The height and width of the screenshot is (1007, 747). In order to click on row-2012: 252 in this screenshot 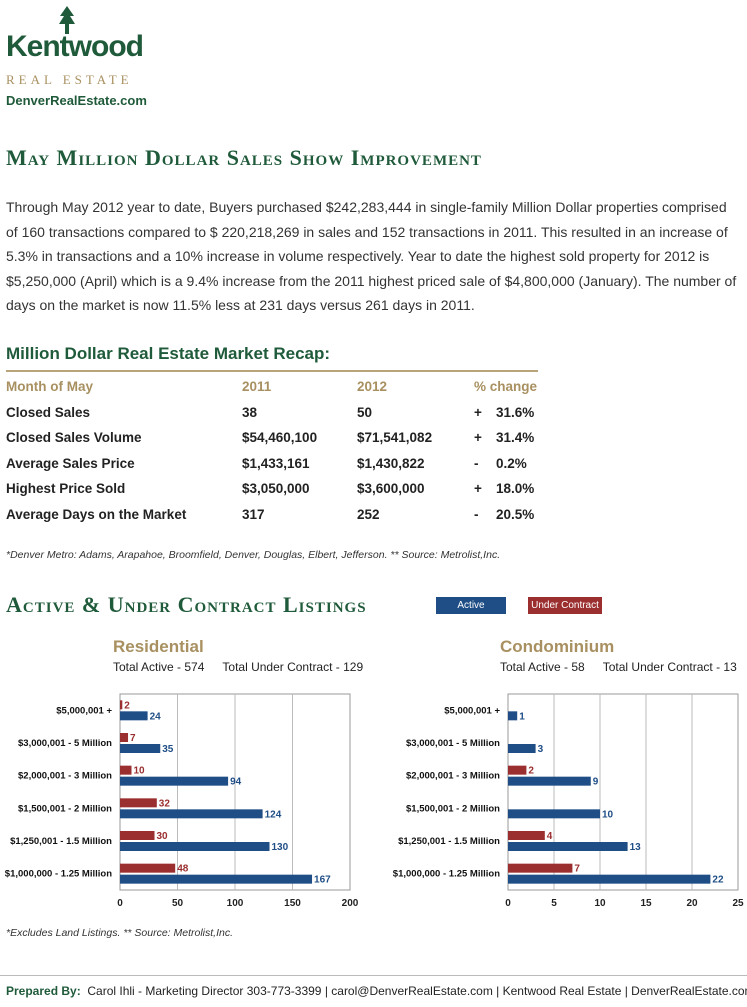, I will do `click(368, 514)`.